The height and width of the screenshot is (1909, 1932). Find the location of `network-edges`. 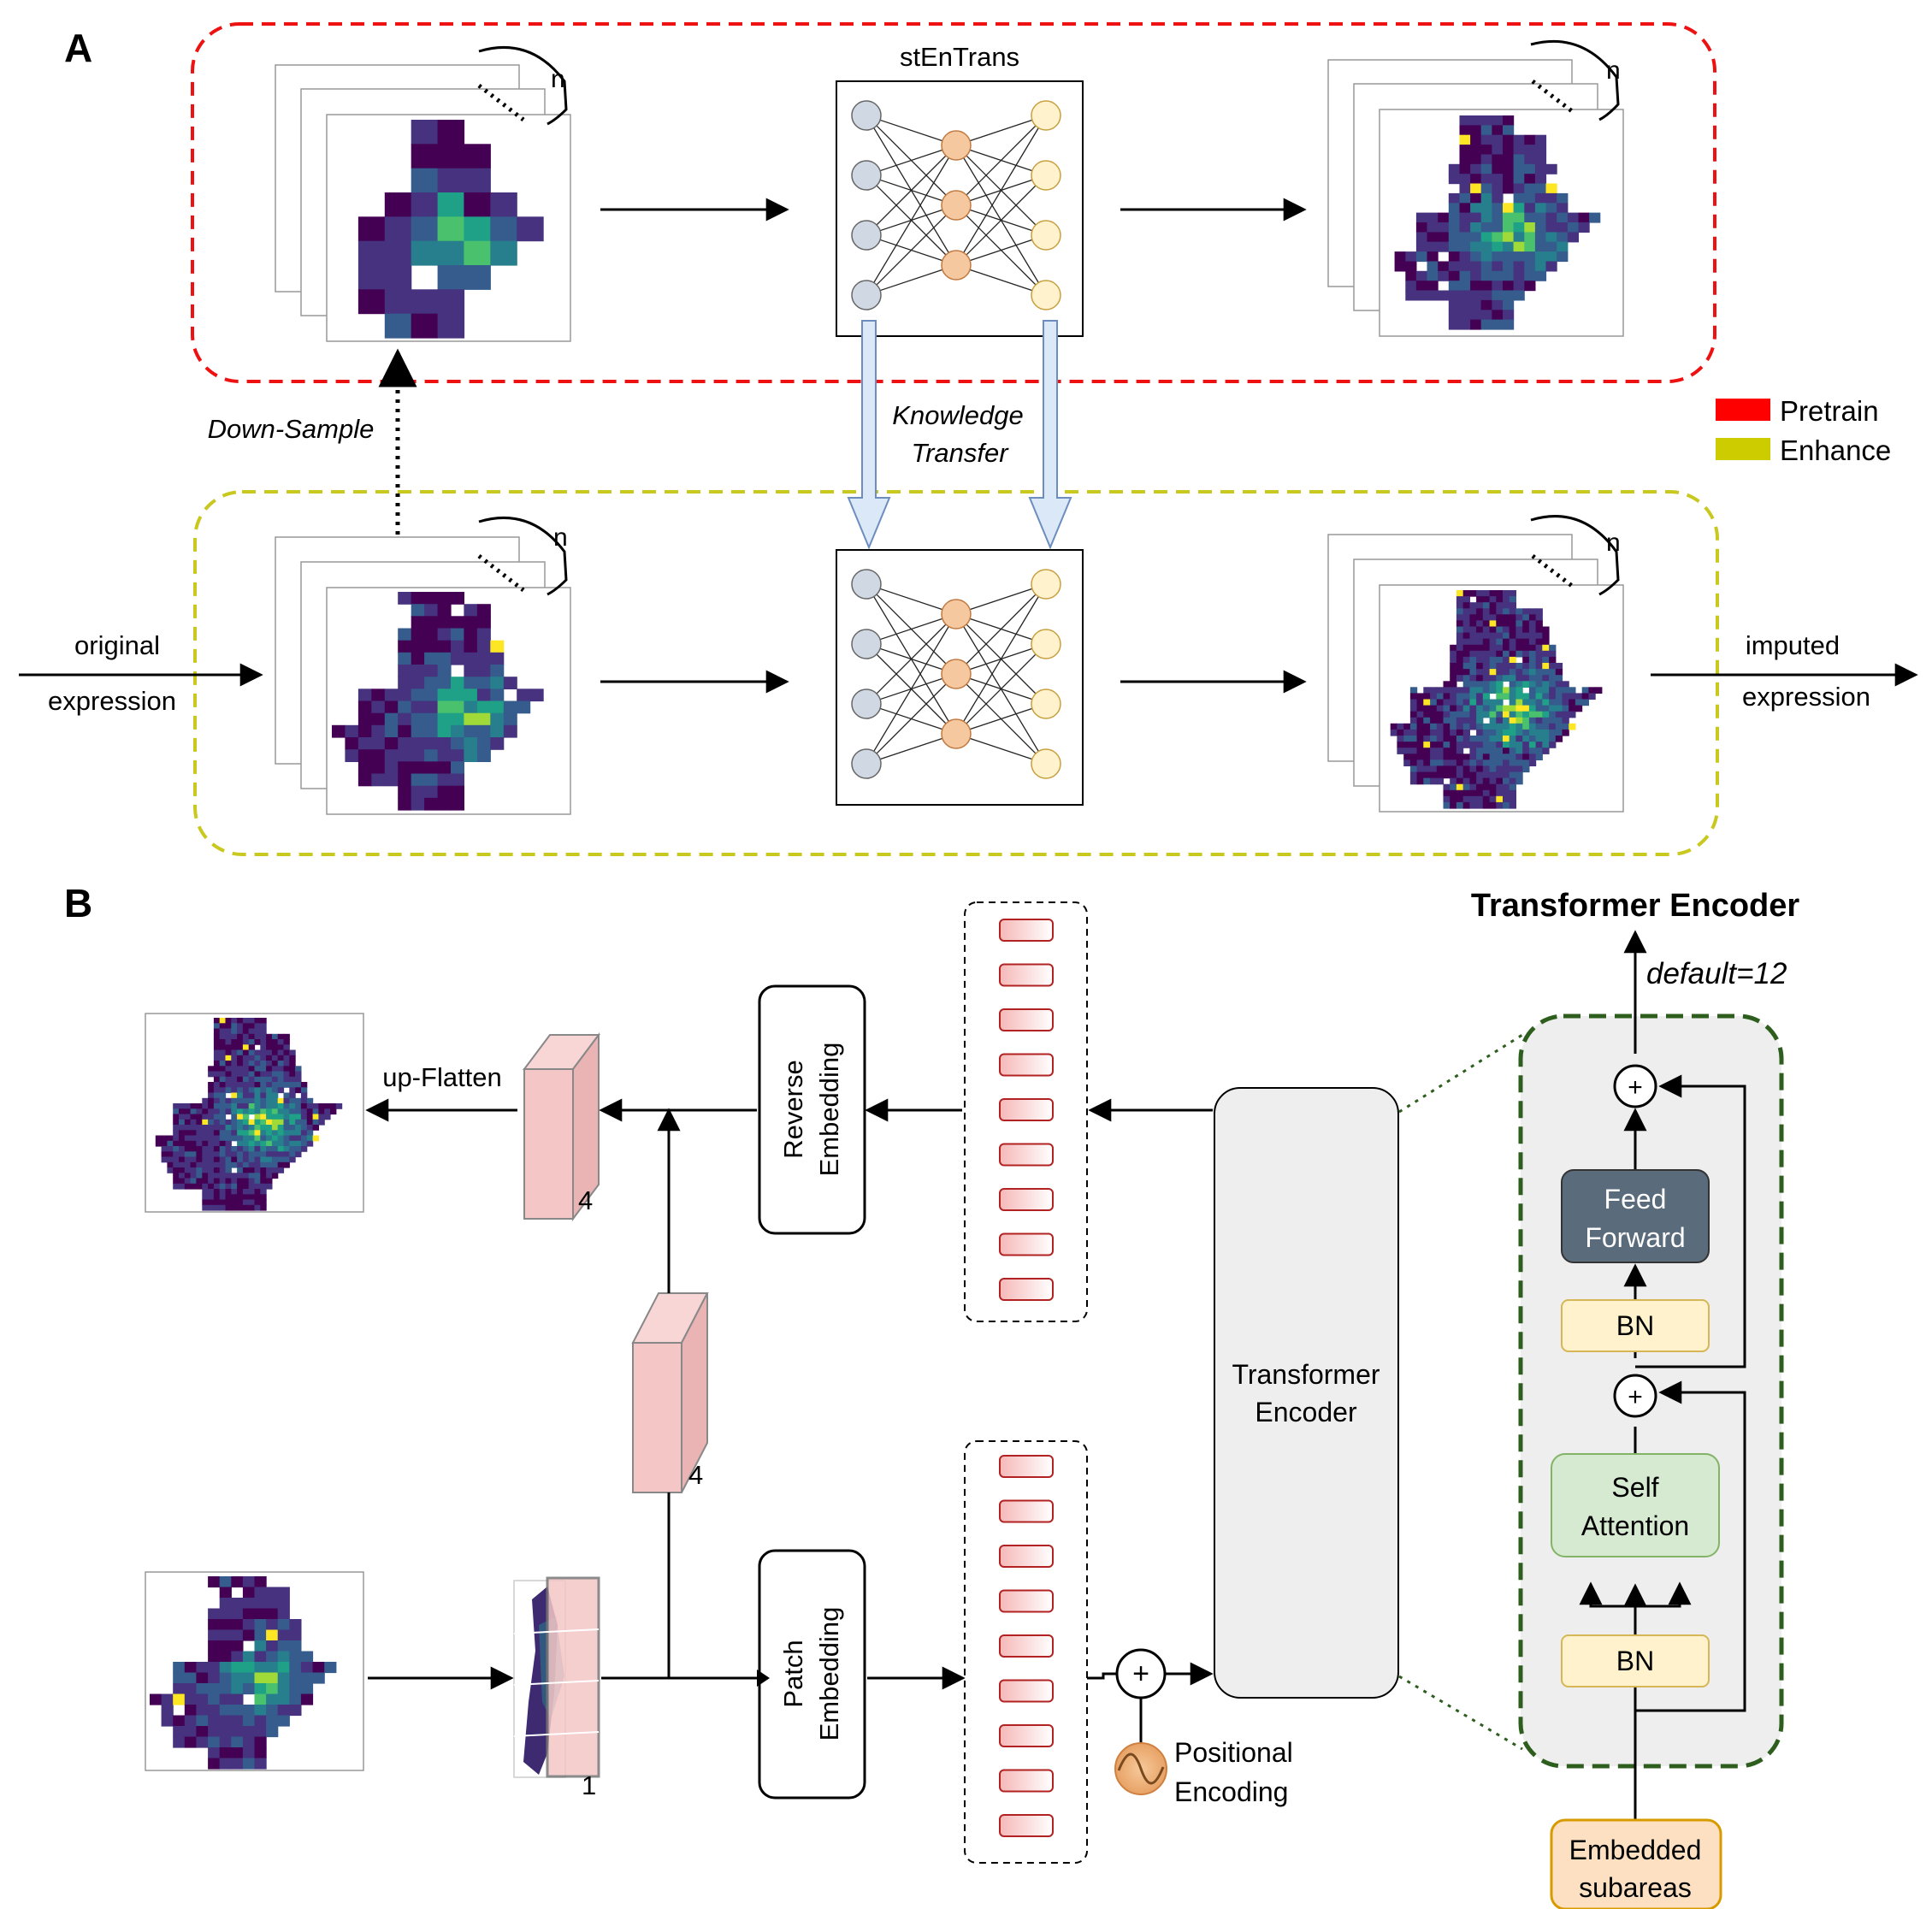

network-edges is located at coordinates (957, 205).